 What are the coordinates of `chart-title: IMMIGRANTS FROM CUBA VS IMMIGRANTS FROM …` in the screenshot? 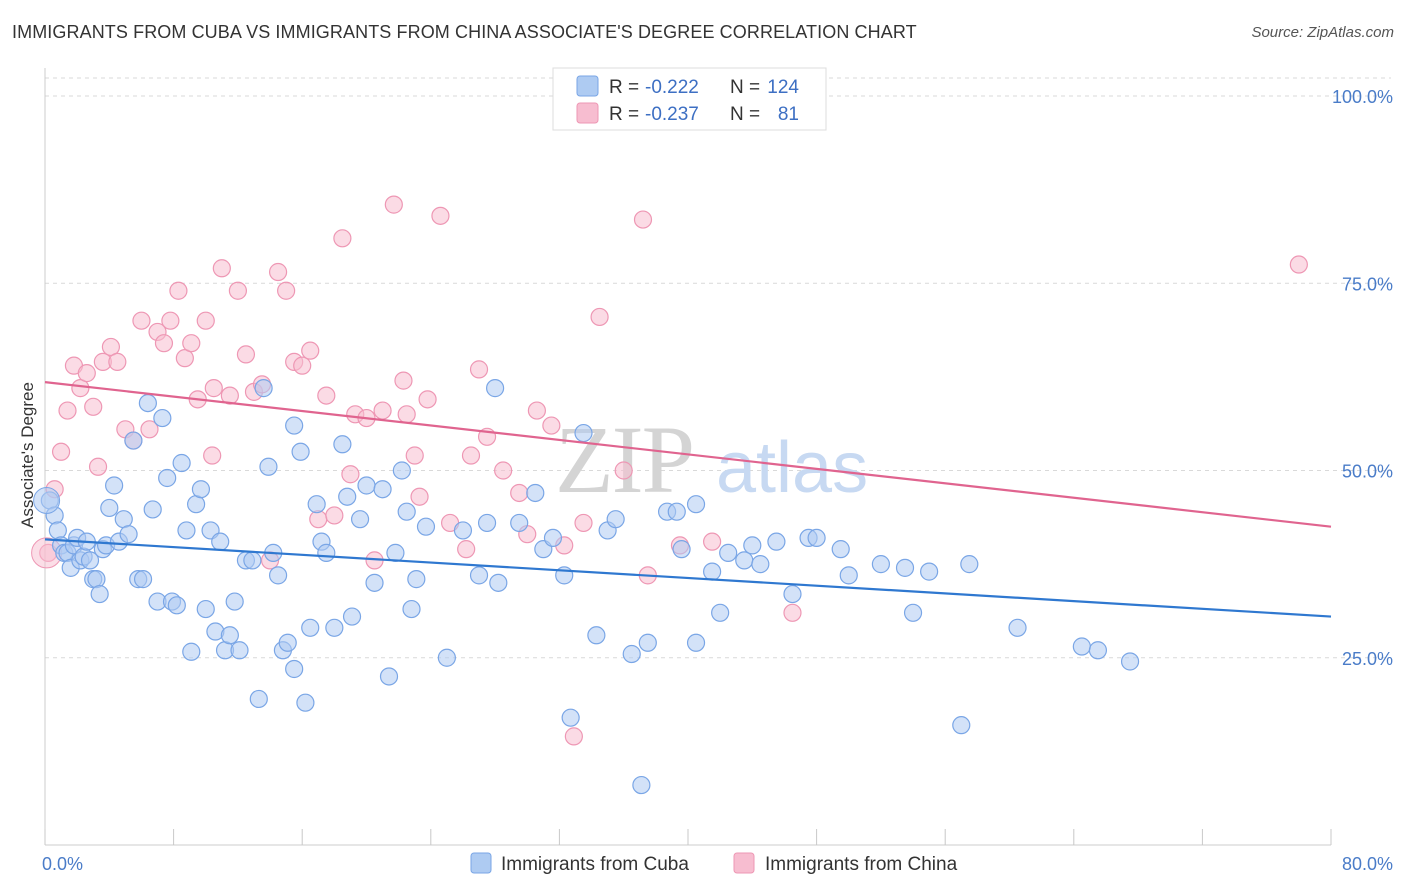 It's located at (464, 32).